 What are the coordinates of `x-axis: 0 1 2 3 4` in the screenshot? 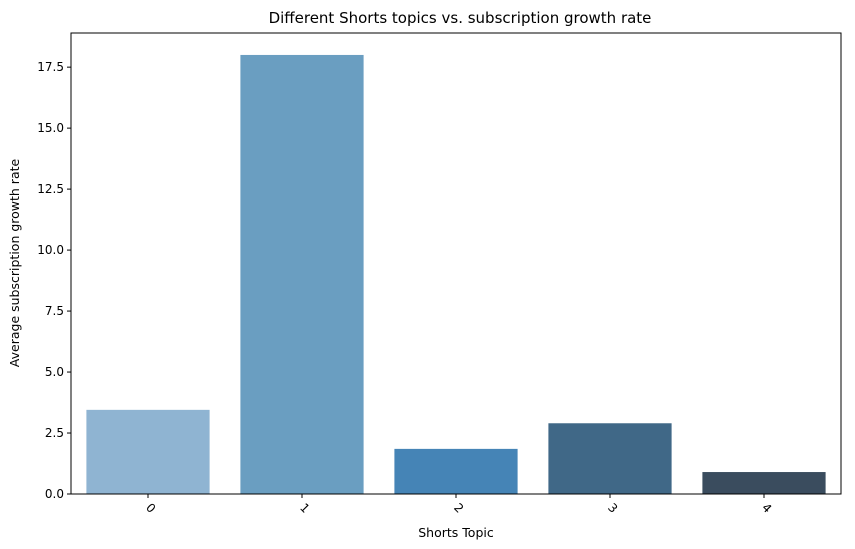 It's located at (458, 505).